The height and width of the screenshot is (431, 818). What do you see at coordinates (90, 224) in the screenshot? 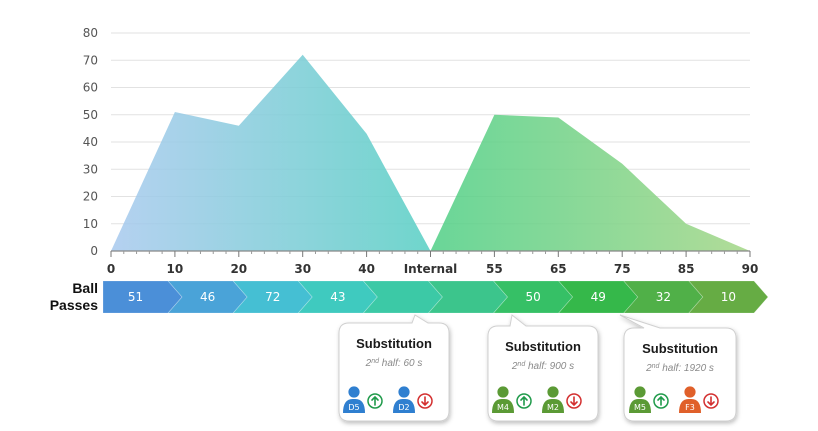
I see `y-tick-label: 10` at bounding box center [90, 224].